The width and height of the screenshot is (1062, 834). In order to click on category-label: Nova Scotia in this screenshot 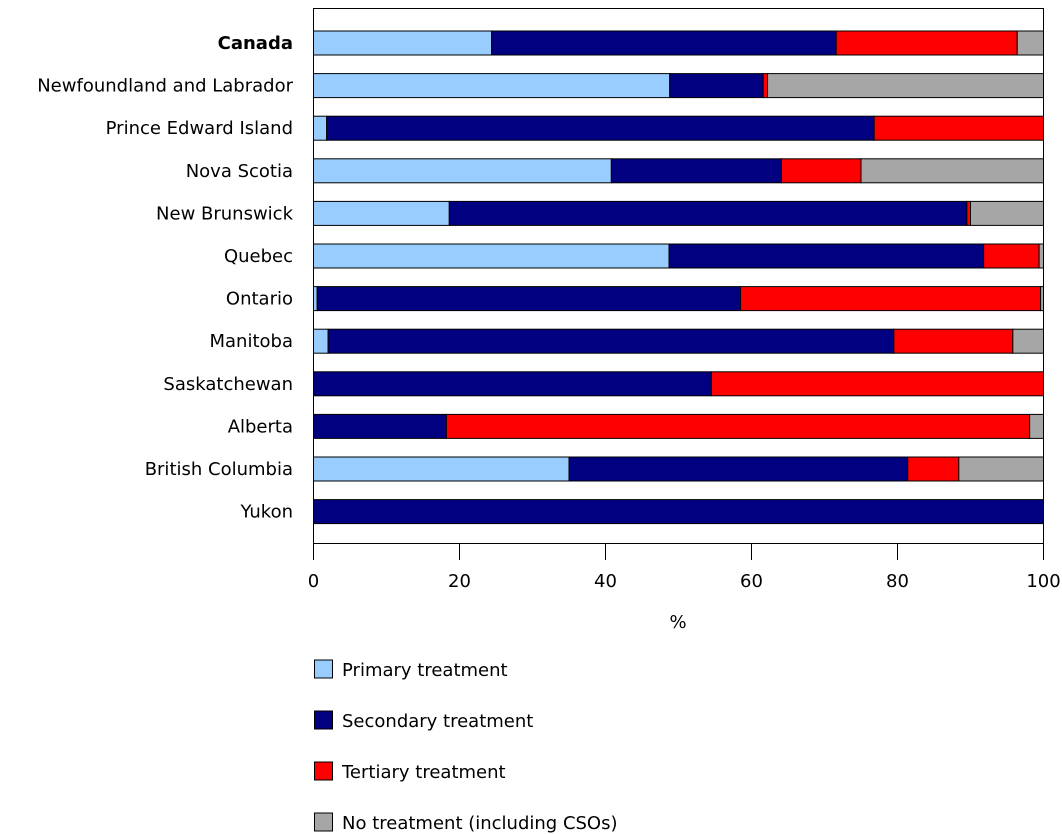, I will do `click(239, 171)`.